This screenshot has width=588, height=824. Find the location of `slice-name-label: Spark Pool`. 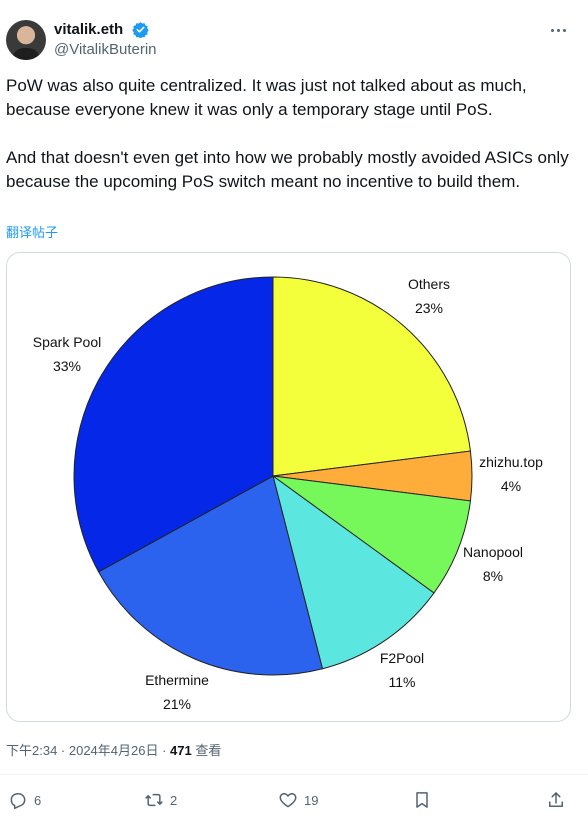

slice-name-label: Spark Pool is located at coordinates (67, 342).